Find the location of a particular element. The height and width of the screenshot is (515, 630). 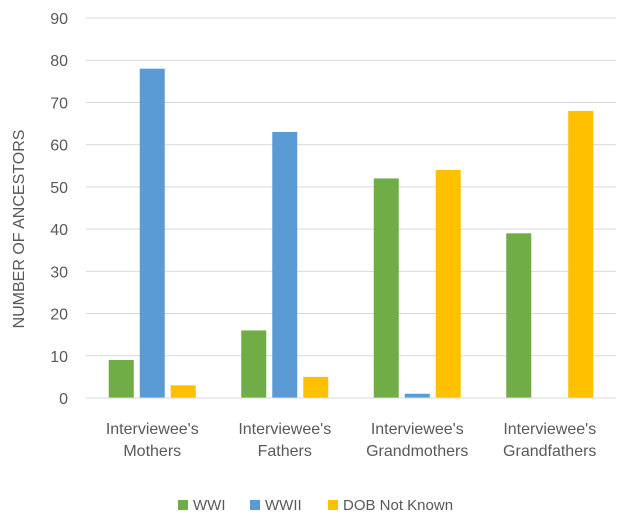

legend-label: WWI is located at coordinates (209, 505).